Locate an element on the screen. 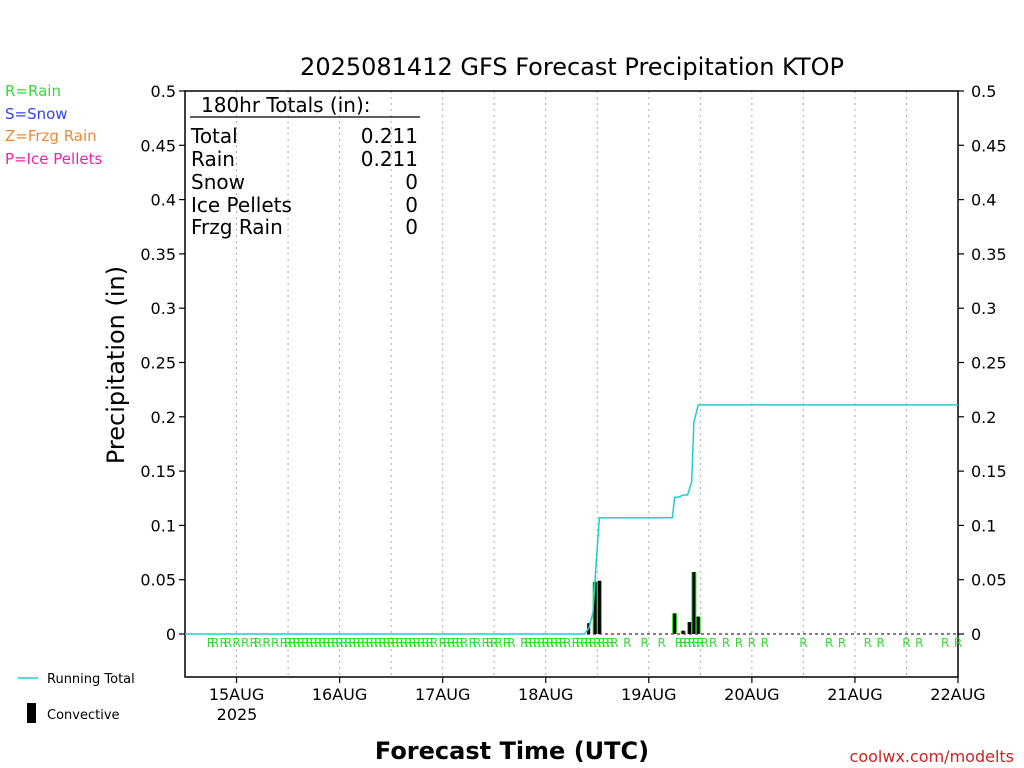  y-axis-label: Precipitation (in) is located at coordinates (116, 365).